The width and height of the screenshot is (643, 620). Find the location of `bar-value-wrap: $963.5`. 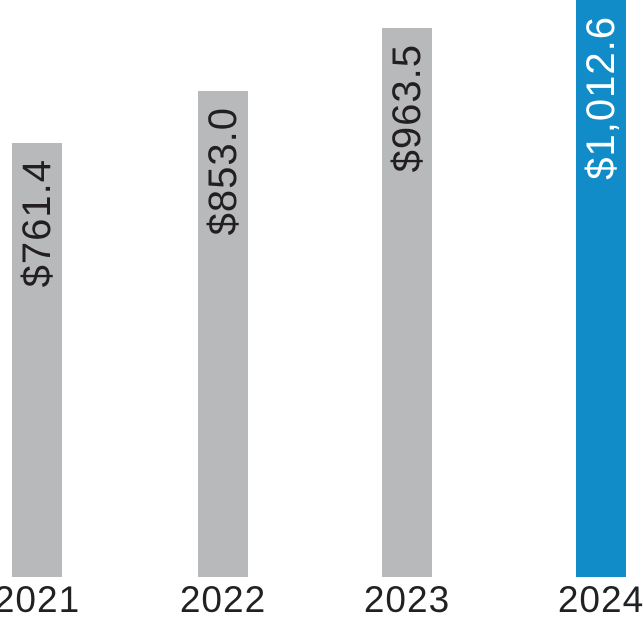

bar-value-wrap: $963.5 is located at coordinates (407, 108).